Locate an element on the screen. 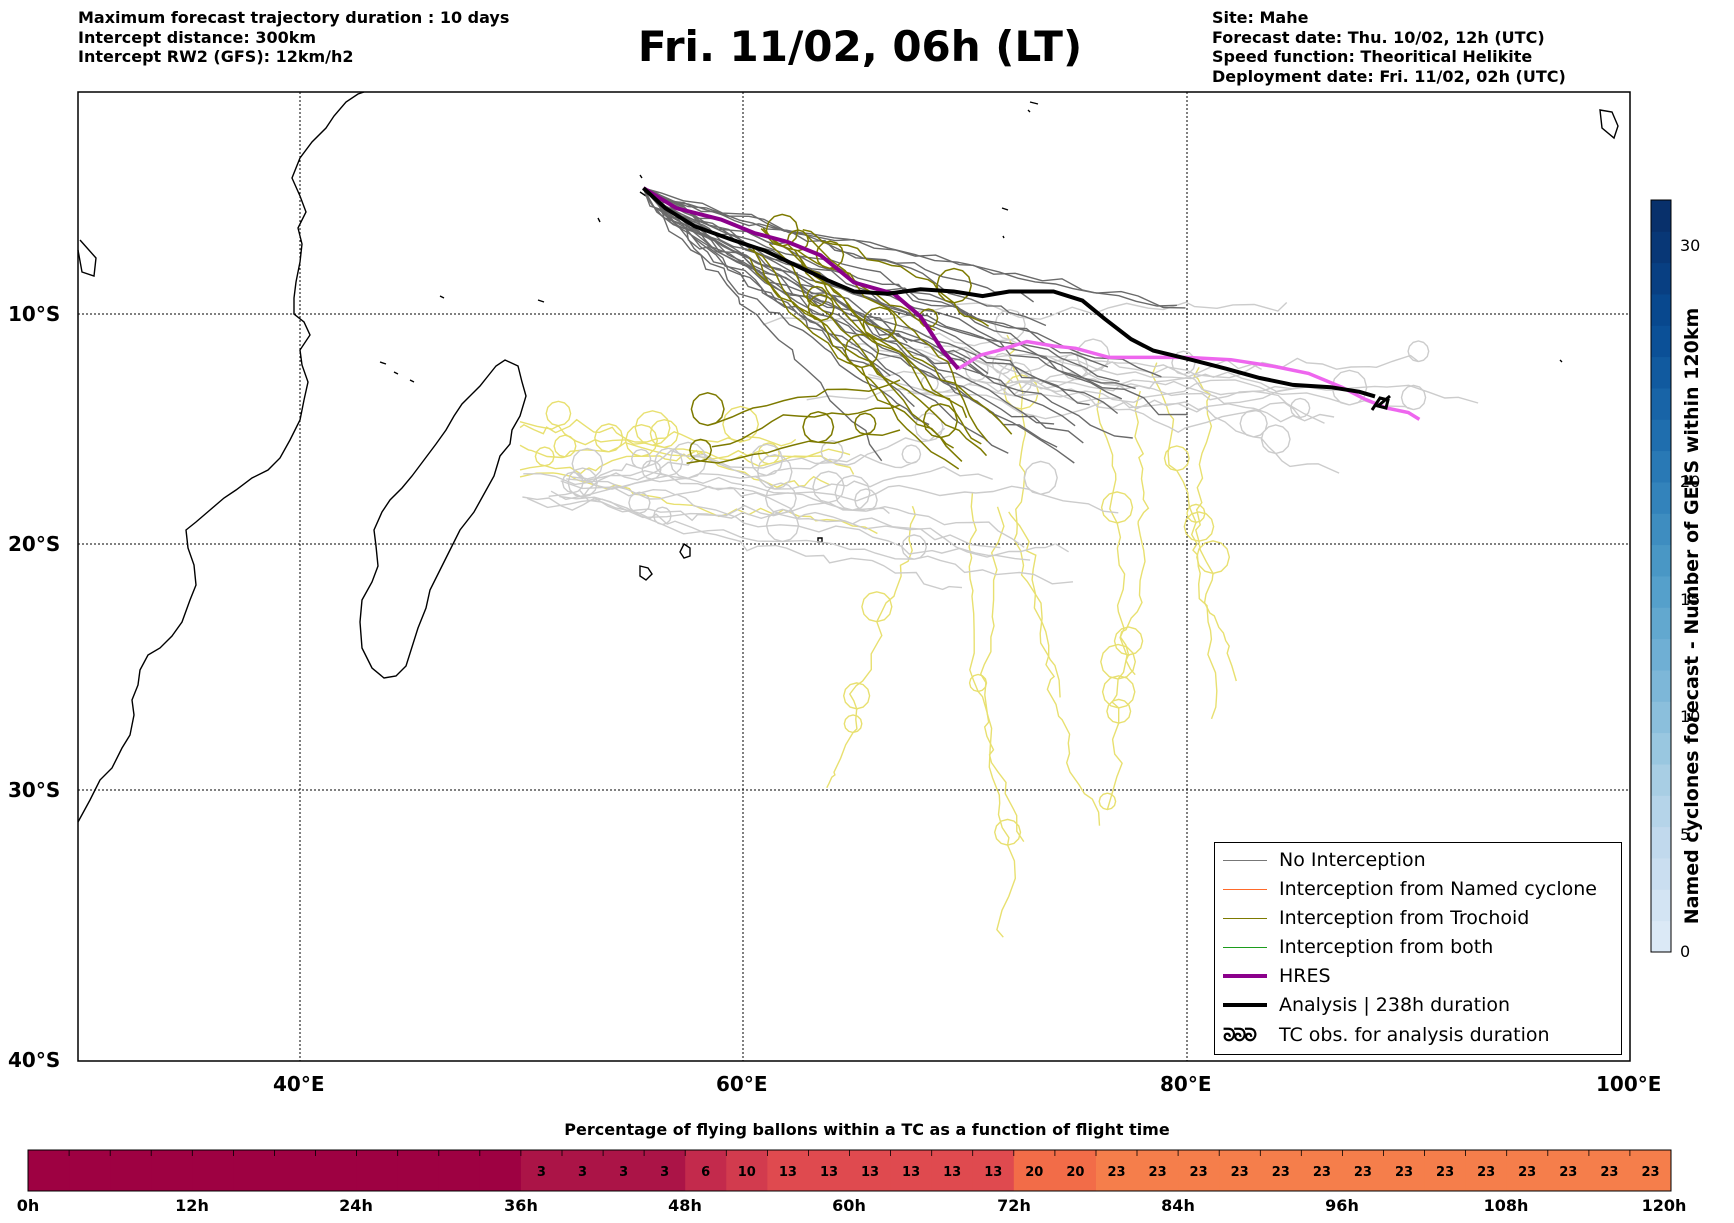 The height and width of the screenshot is (1223, 1734). time-label-84h: 84h is located at coordinates (1178, 1205).